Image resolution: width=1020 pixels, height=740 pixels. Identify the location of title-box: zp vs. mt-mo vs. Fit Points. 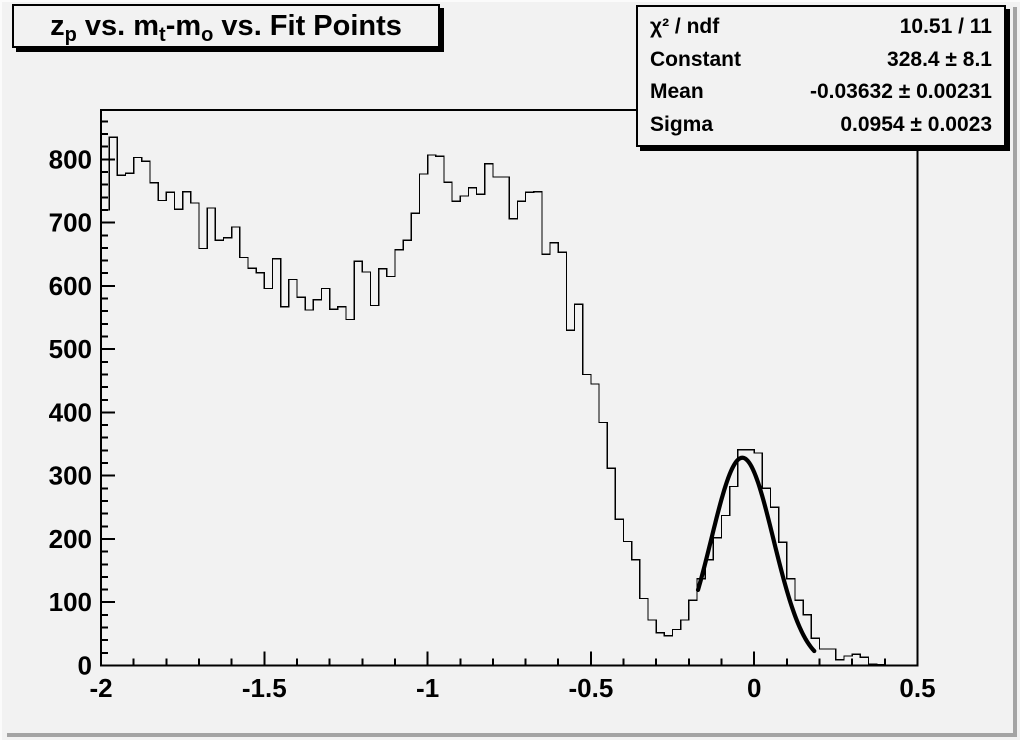
(226, 26).